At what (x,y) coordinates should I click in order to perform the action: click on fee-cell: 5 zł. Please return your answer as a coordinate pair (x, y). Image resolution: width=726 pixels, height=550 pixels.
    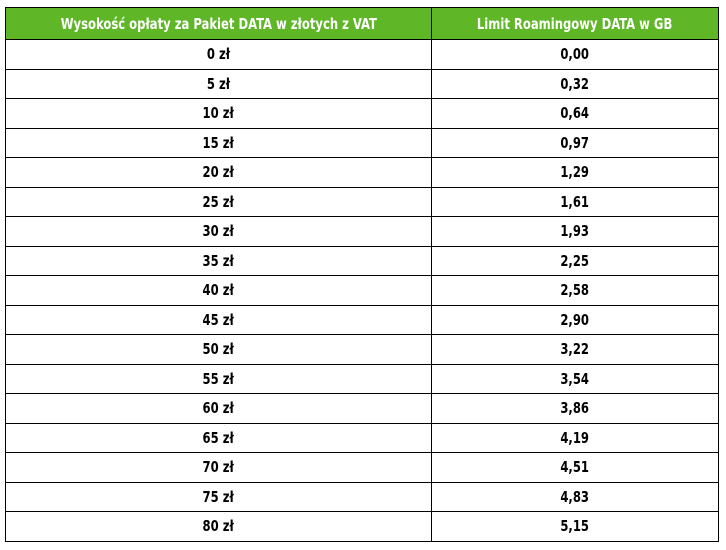
    Looking at the image, I should click on (218, 83).